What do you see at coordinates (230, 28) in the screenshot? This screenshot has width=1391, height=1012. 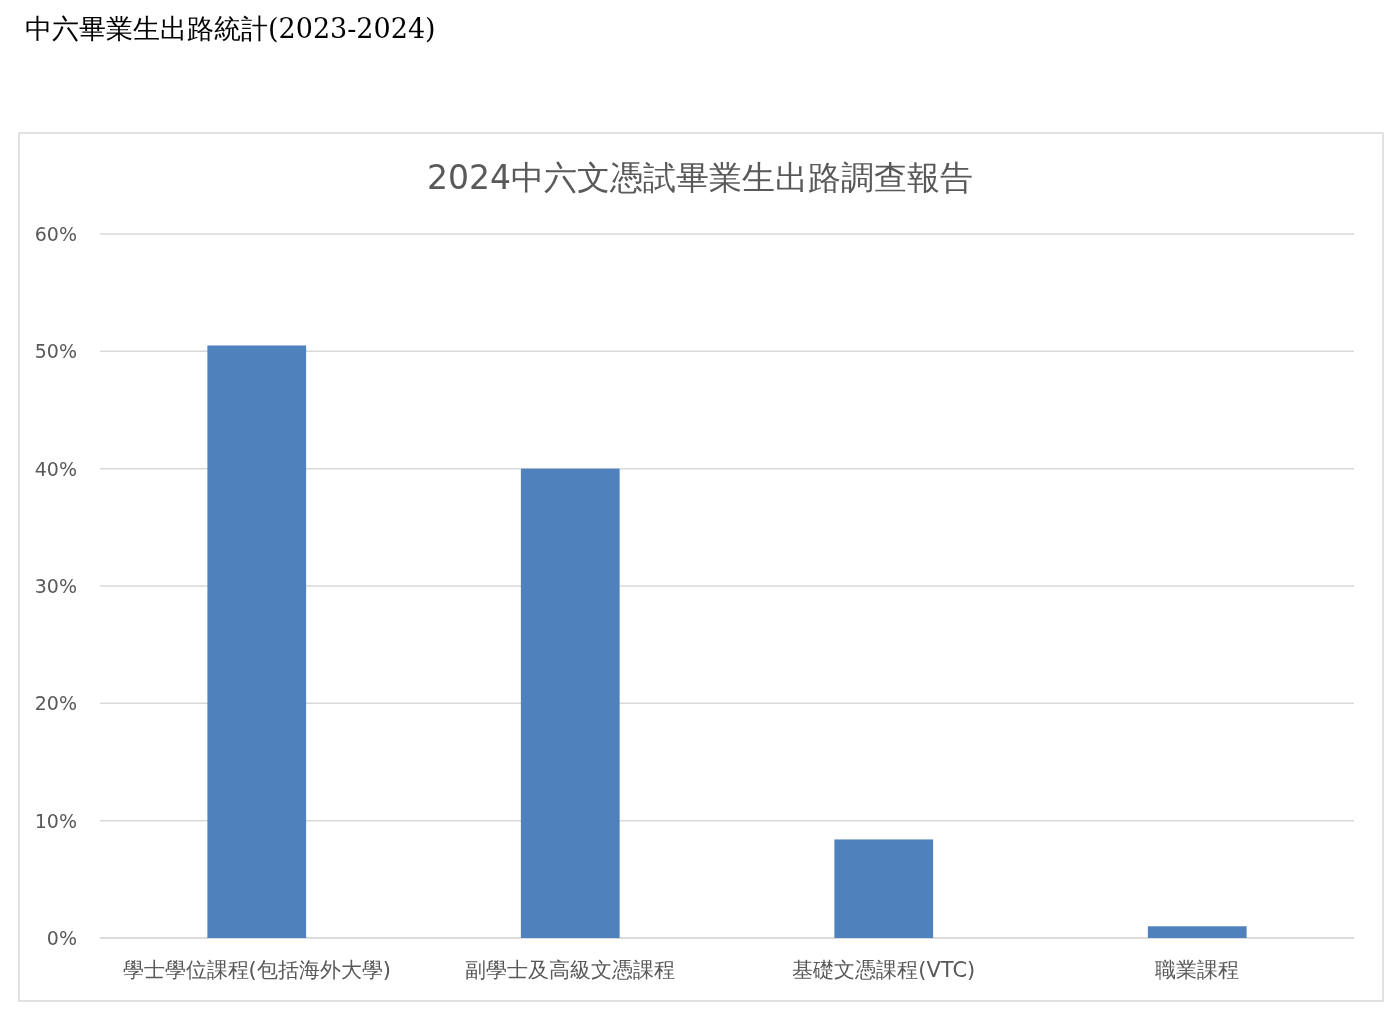 I see `title: 中六畢業生出路統計(2023-2024)` at bounding box center [230, 28].